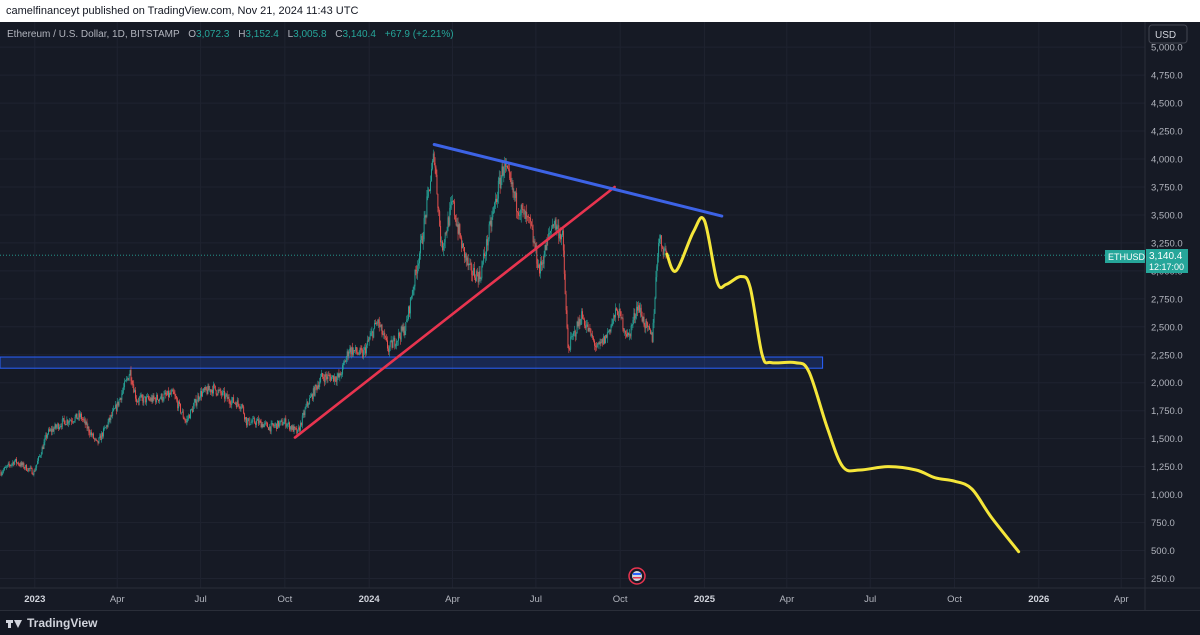 The height and width of the screenshot is (635, 1200). Describe the element at coordinates (1167, 243) in the screenshot. I see `price-tick-label: 3,250.0` at that location.